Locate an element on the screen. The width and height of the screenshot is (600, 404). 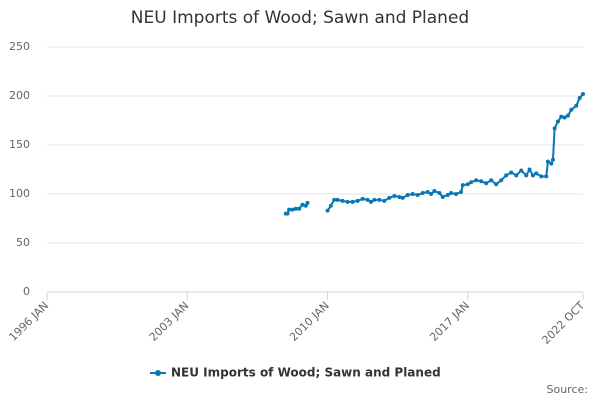
chart-title: NEU Imports of Wood; Sawn and Planed is located at coordinates (300, 18).